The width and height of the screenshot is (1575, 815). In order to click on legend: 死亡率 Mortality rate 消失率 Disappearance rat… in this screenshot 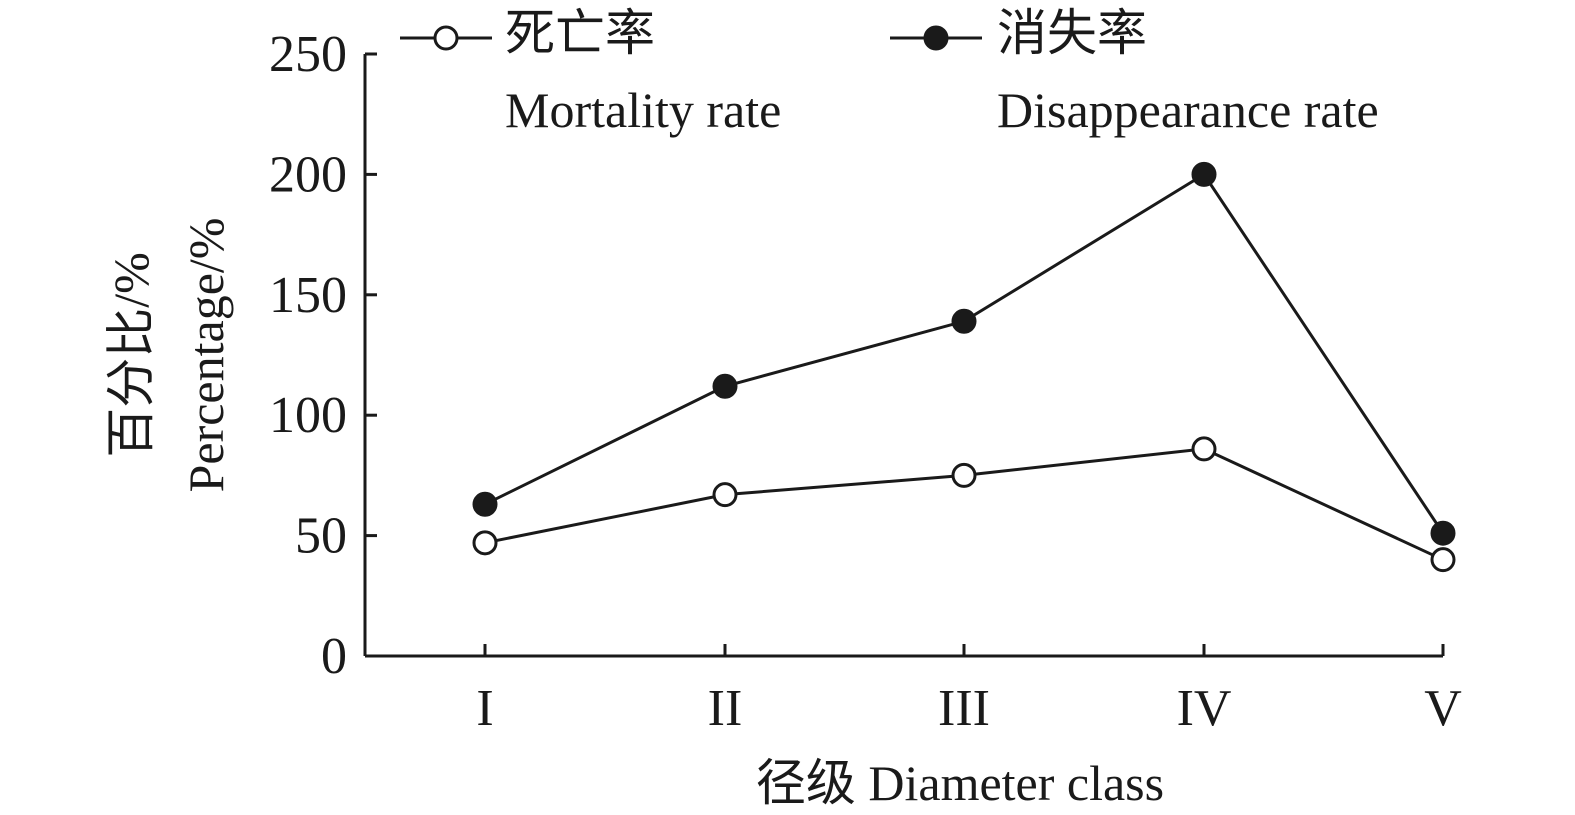, I will do `click(889, 71)`.